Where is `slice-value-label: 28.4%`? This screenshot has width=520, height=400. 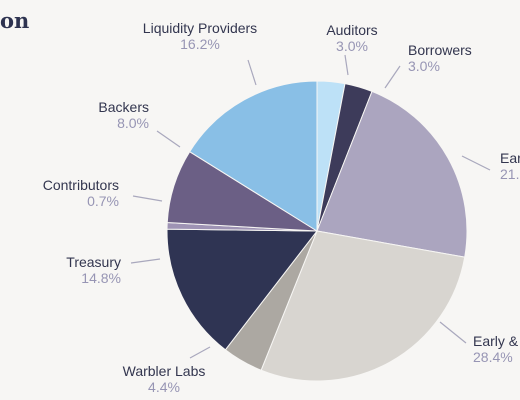
slice-value-label: 28.4% is located at coordinates (493, 357).